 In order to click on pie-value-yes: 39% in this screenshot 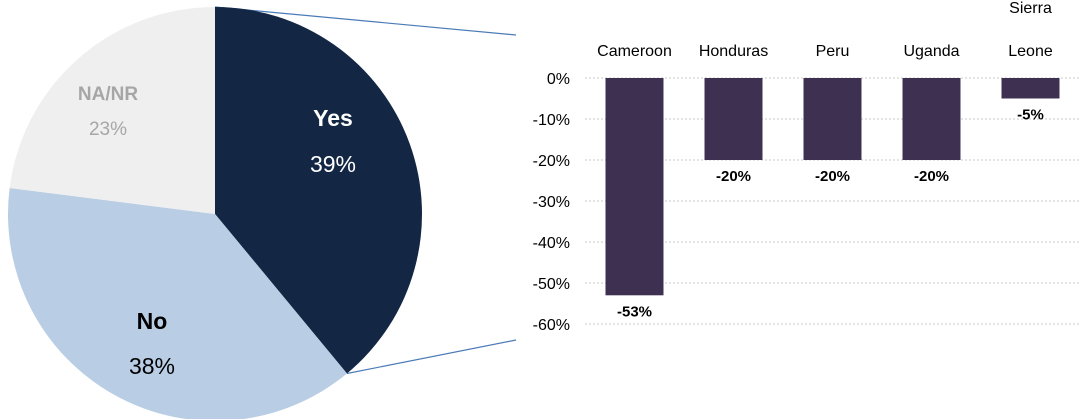, I will do `click(333, 164)`.